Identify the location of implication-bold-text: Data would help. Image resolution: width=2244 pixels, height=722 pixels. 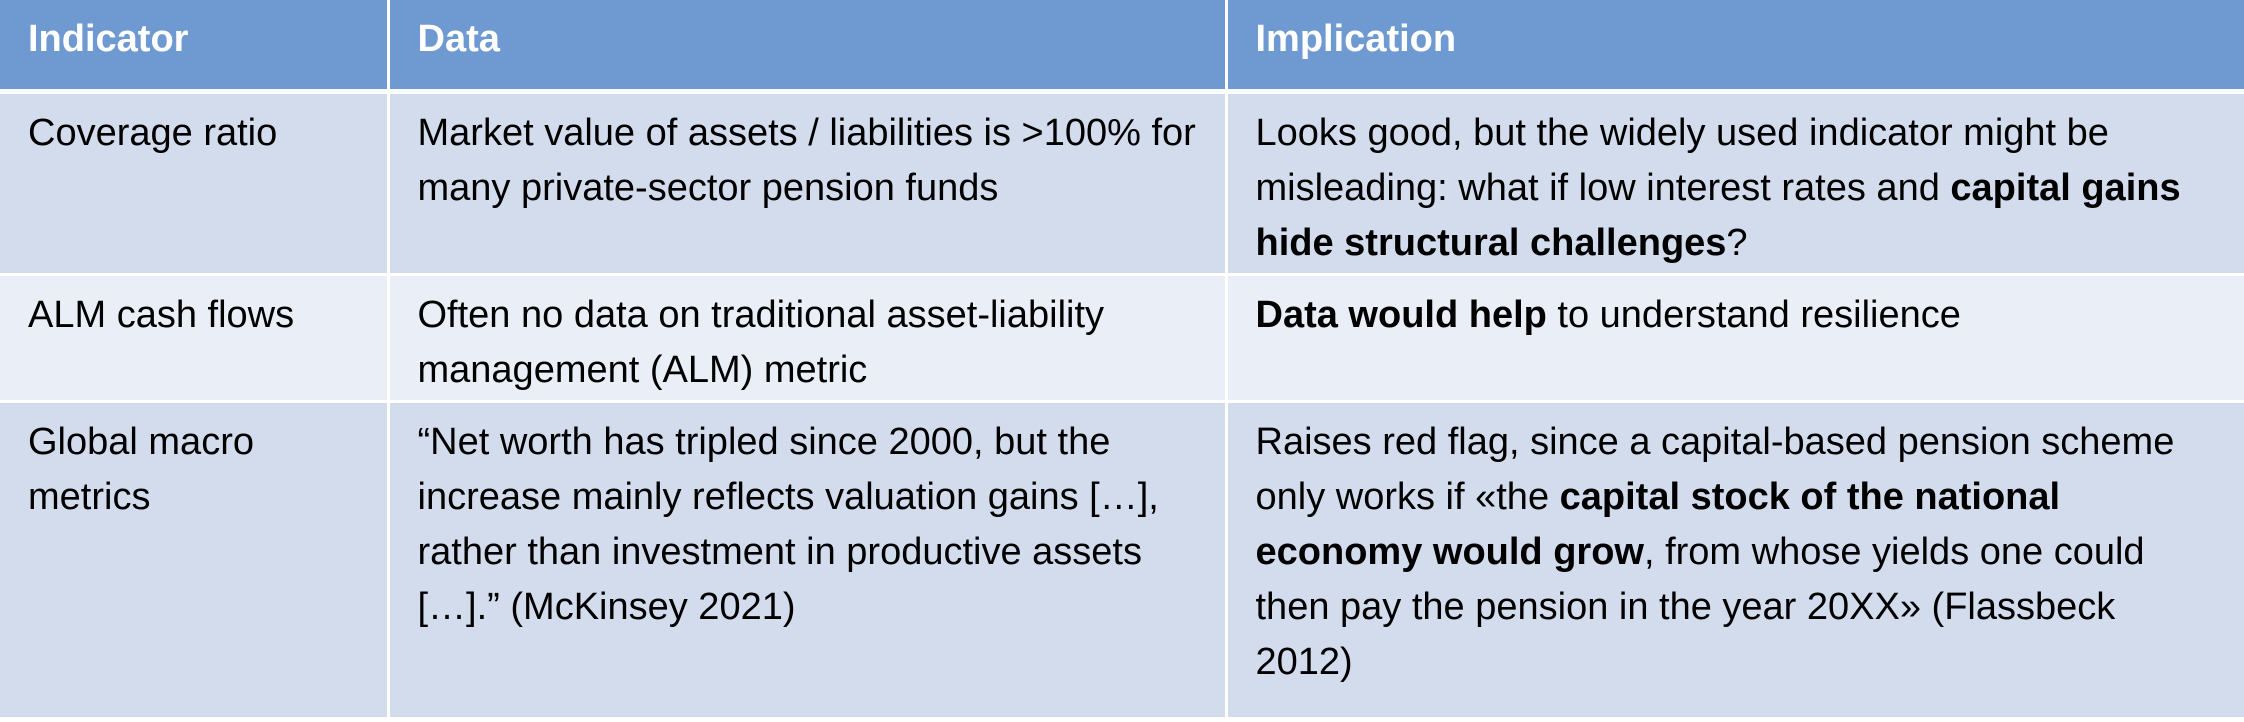
(1401, 314).